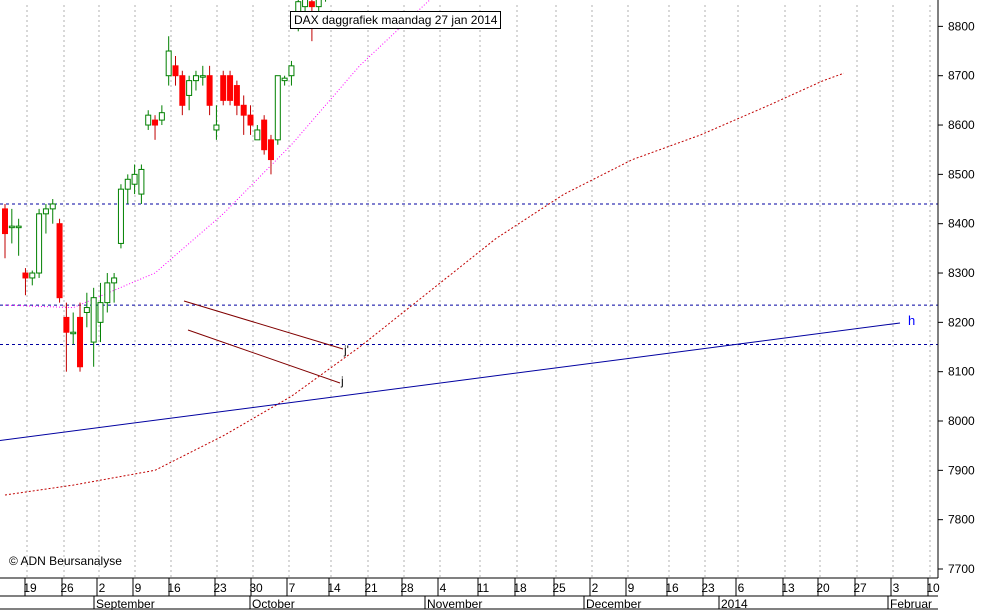  Describe the element at coordinates (741, 588) in the screenshot. I see `x-tick-label: 6` at that location.